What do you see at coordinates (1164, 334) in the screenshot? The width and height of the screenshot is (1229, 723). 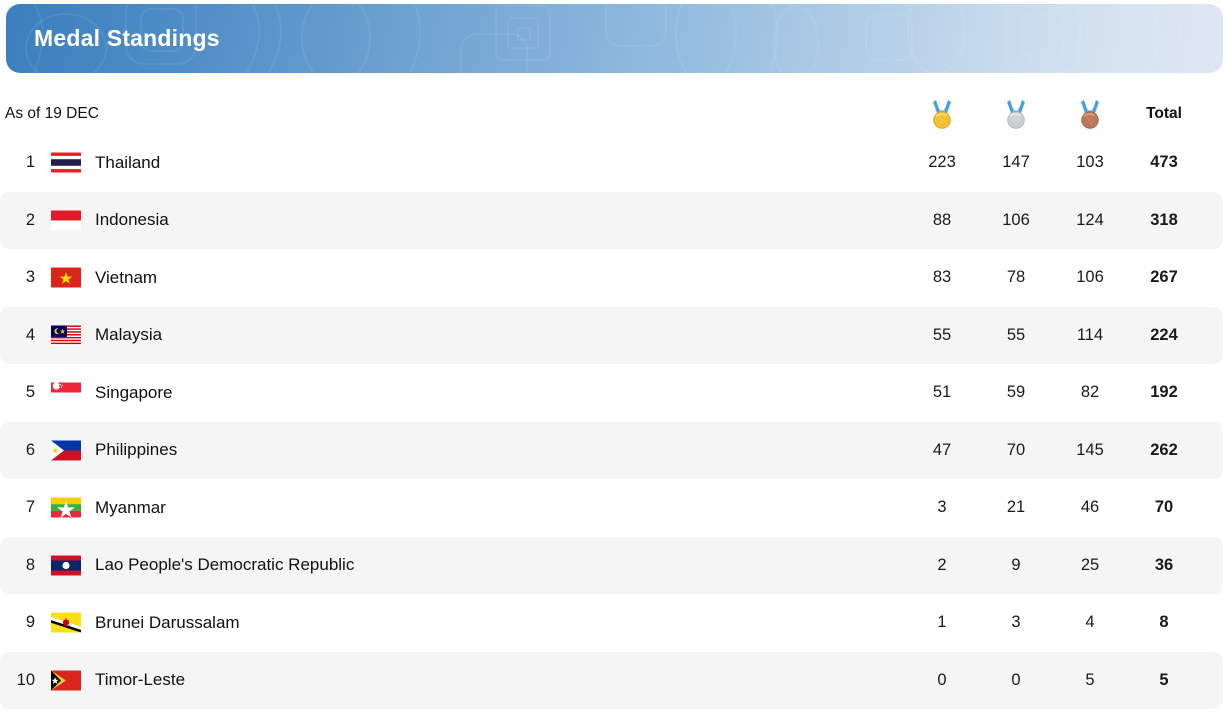 I see `total-count: 224` at bounding box center [1164, 334].